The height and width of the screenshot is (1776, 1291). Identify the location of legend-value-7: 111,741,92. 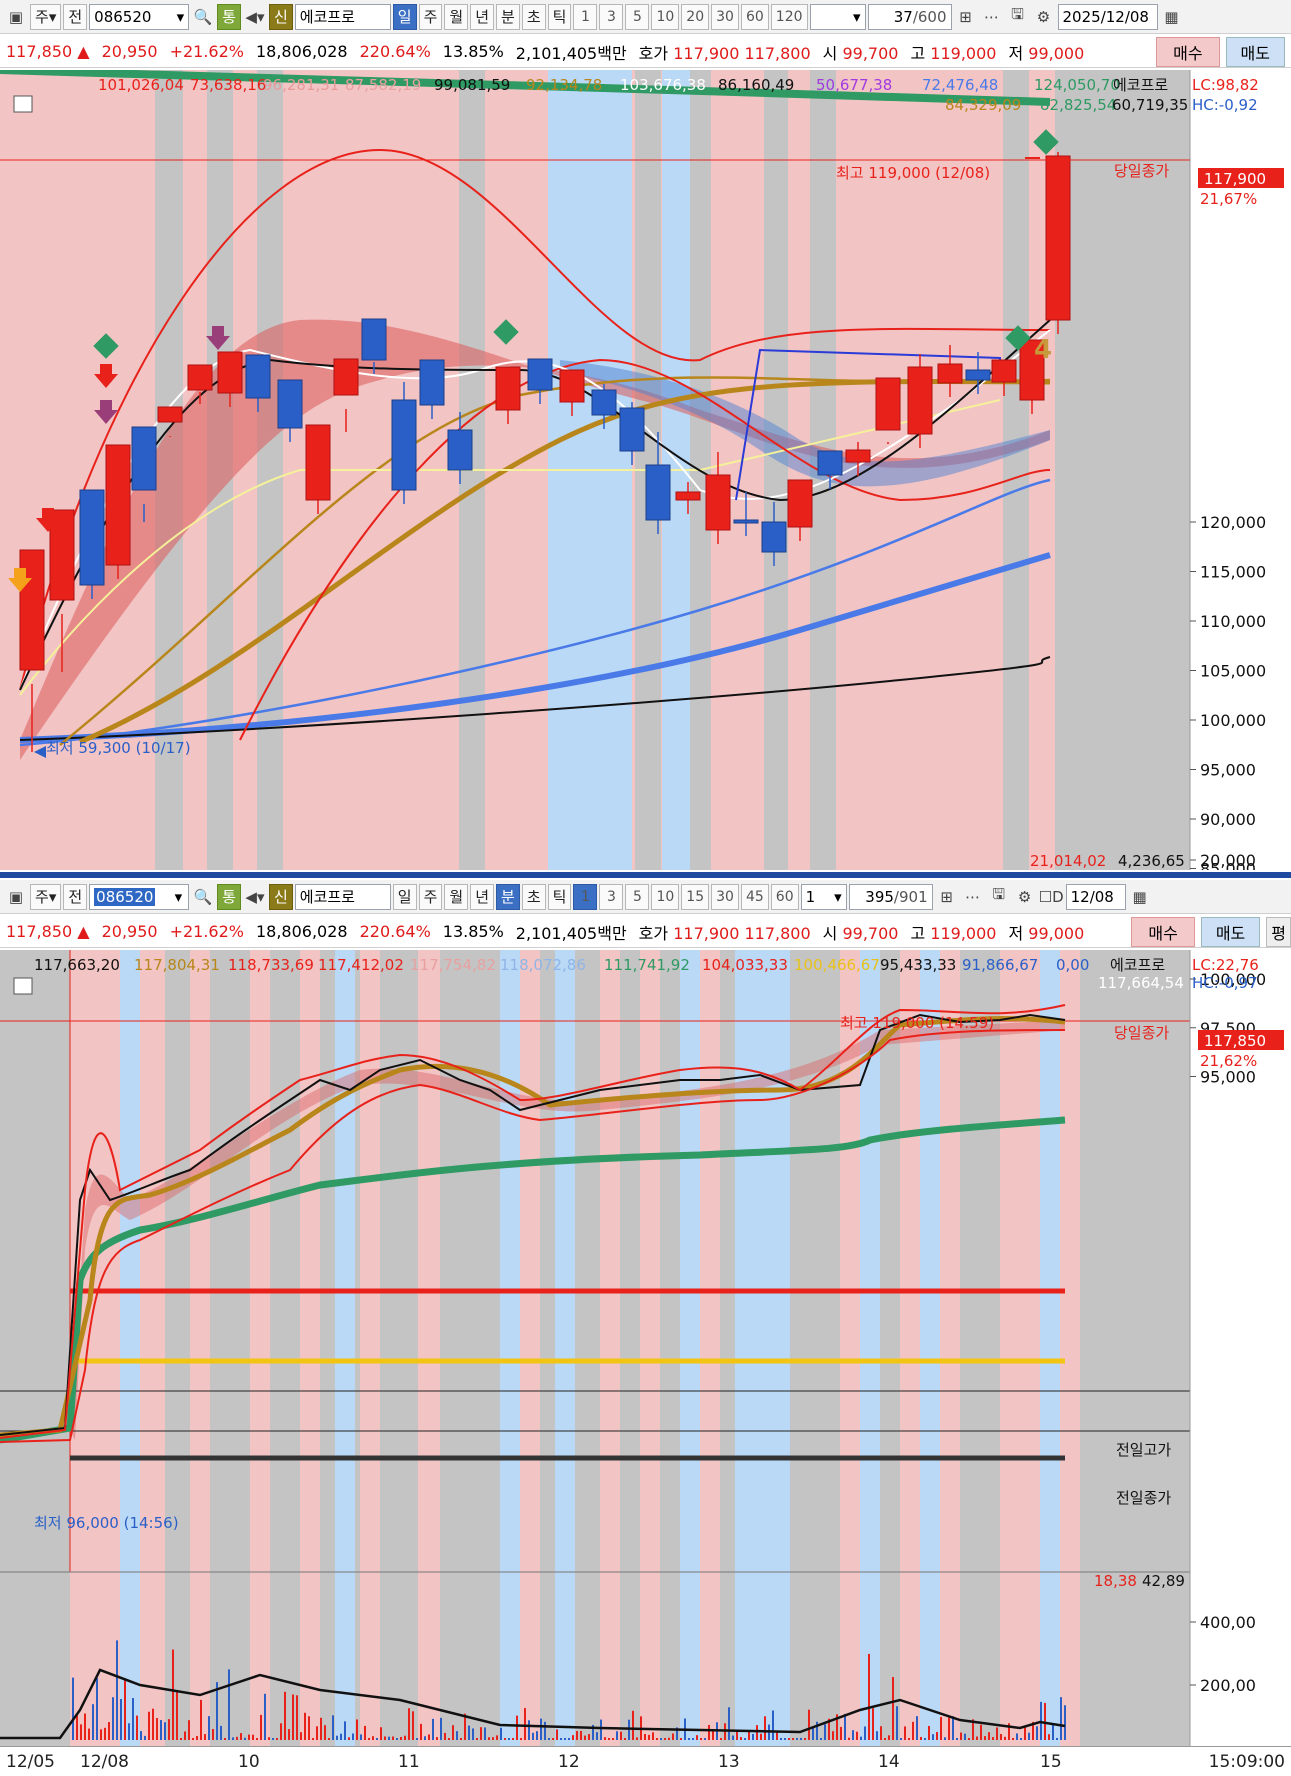
(647, 965).